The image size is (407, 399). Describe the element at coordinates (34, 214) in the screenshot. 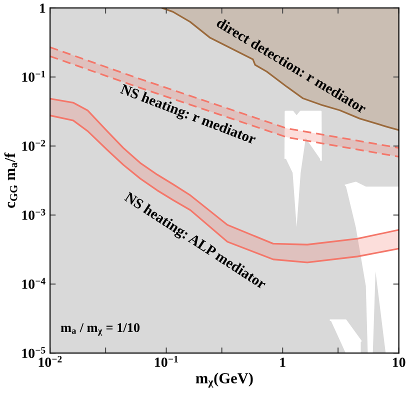

I see `y-tick-label: 10$^{−3}$` at that location.